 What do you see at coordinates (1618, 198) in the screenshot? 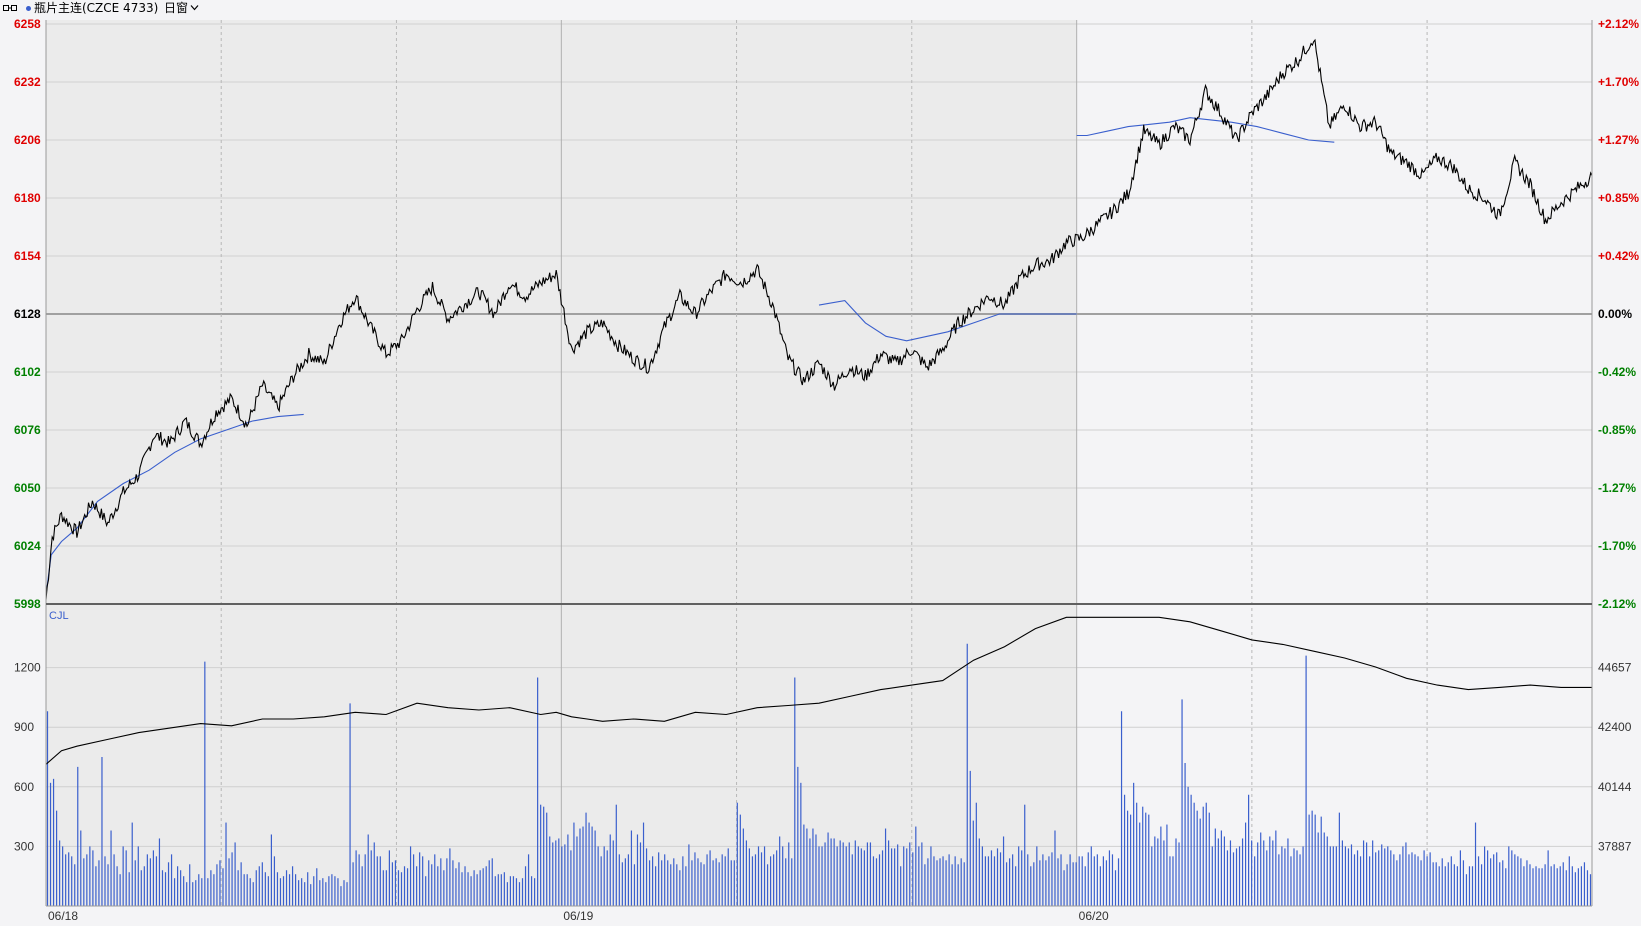
I see `percent-tick-label: +0.85%` at bounding box center [1618, 198].